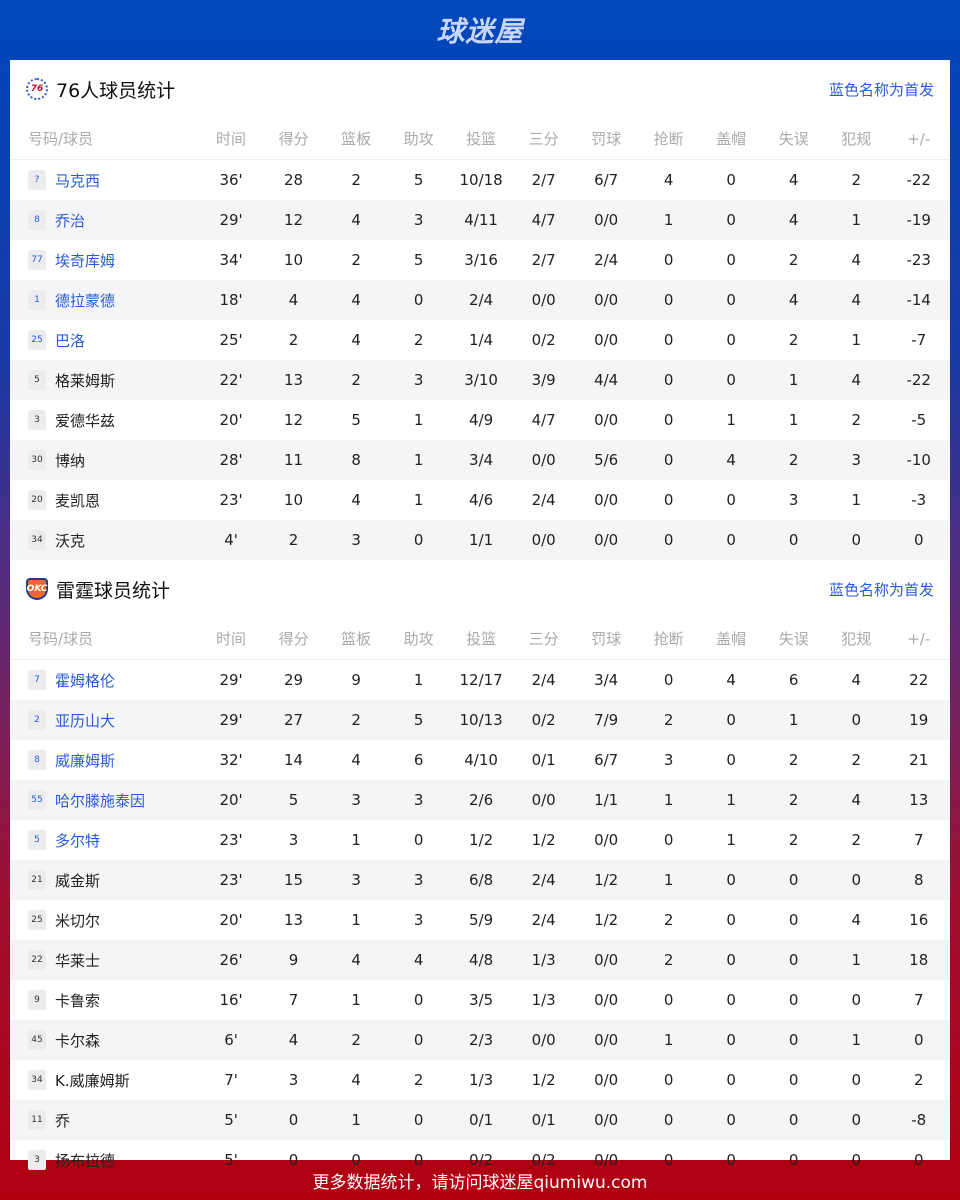 Image resolution: width=960 pixels, height=1200 pixels. Describe the element at coordinates (231, 340) in the screenshot. I see `stat-cell: 25'` at that location.